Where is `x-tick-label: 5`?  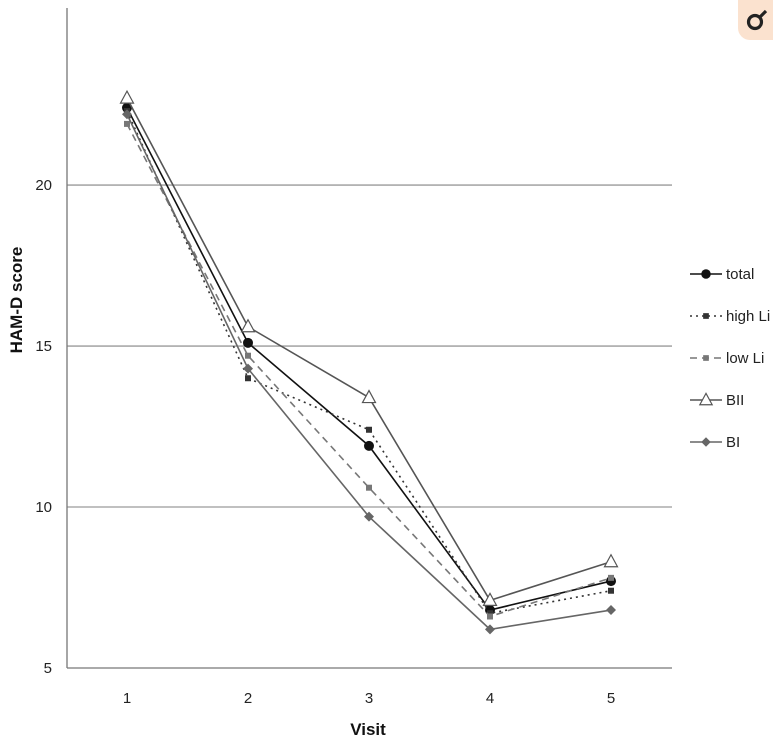
x-tick-label: 5 is located at coordinates (611, 698).